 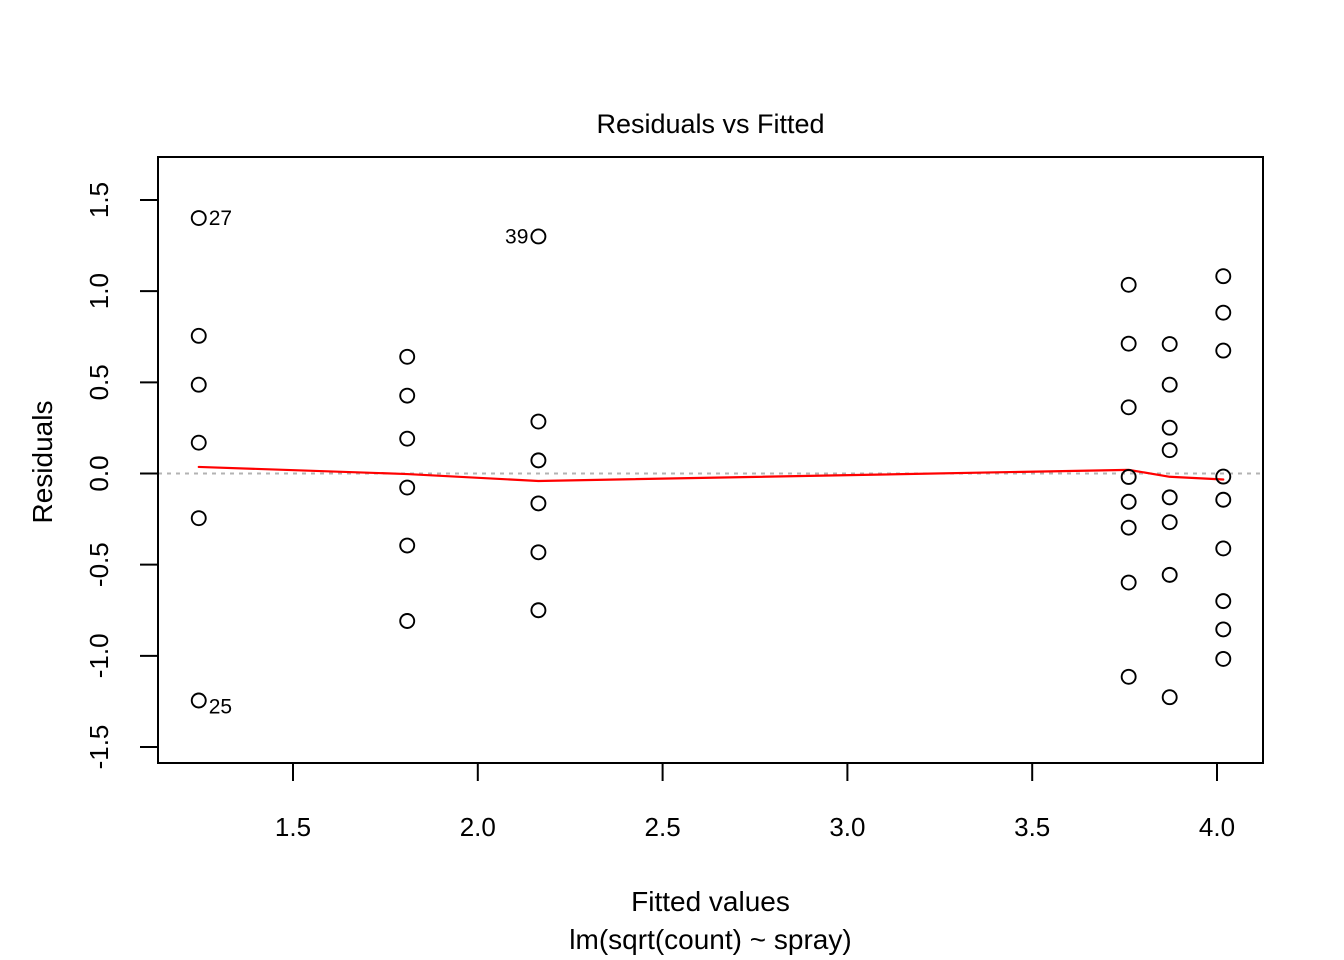 What do you see at coordinates (99, 473) in the screenshot?
I see `y-tick-label: 0.0` at bounding box center [99, 473].